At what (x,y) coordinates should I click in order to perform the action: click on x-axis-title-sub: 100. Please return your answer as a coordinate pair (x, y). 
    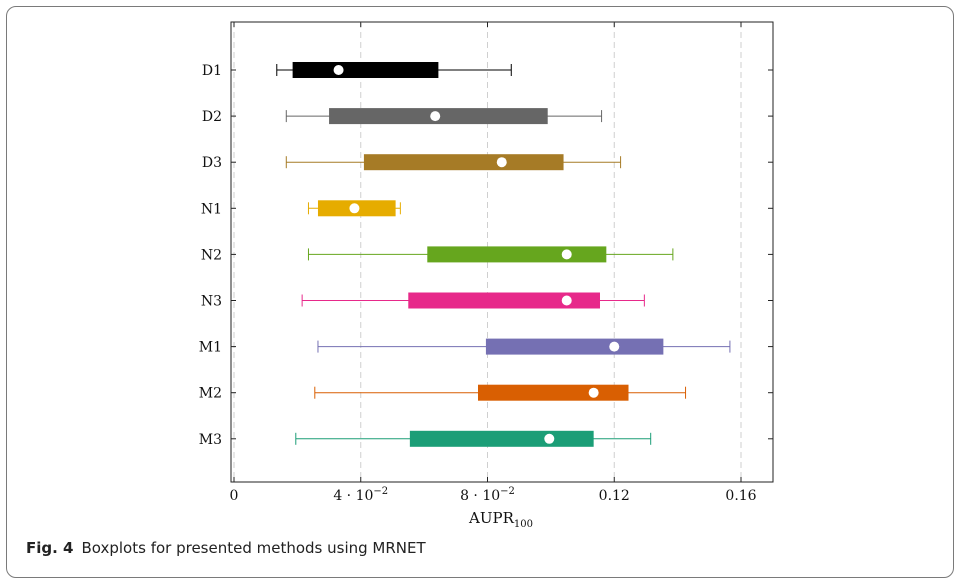
    Looking at the image, I should click on (523, 524).